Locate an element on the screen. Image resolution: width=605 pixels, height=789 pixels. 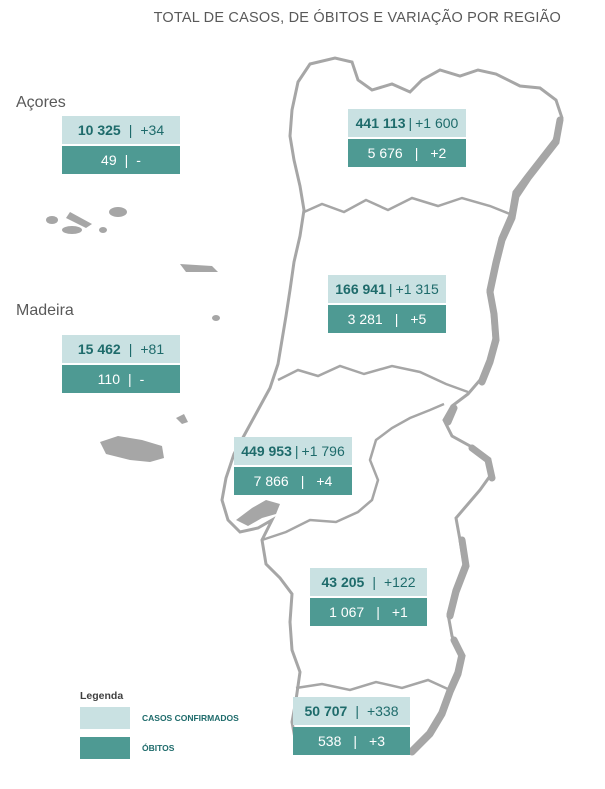
azores-label: Açores is located at coordinates (41, 102).